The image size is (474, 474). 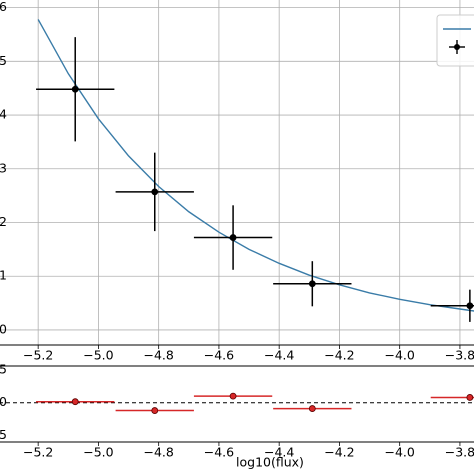 What do you see at coordinates (3, 114) in the screenshot?
I see `y-tick-label: 4` at bounding box center [3, 114].